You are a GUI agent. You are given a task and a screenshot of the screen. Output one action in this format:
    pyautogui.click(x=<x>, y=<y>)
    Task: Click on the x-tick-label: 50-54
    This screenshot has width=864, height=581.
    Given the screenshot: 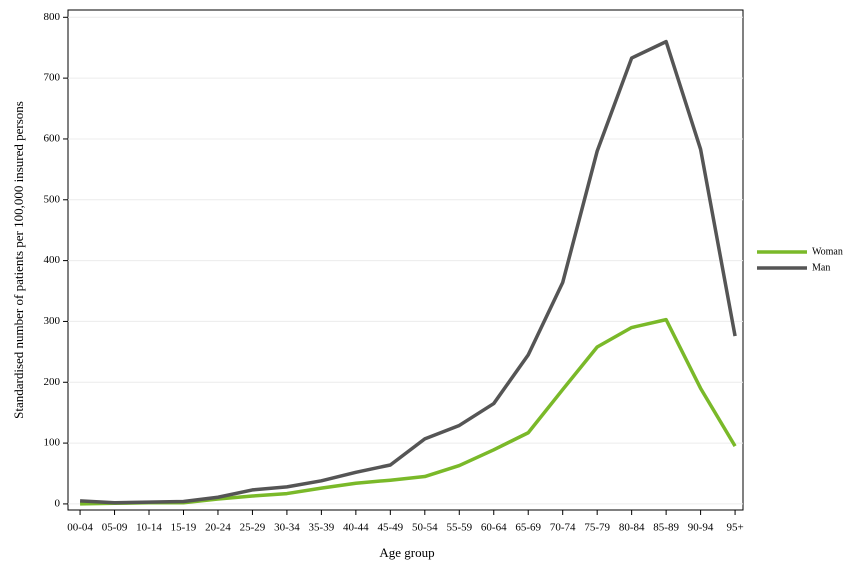 What is the action you would take?
    pyautogui.click(x=425, y=528)
    